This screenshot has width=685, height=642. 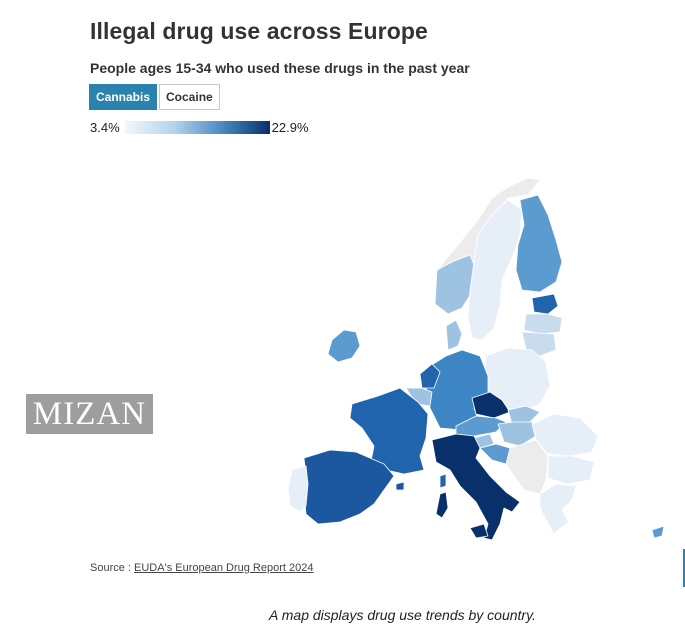 I want to click on region-sardinia, so click(x=442, y=505).